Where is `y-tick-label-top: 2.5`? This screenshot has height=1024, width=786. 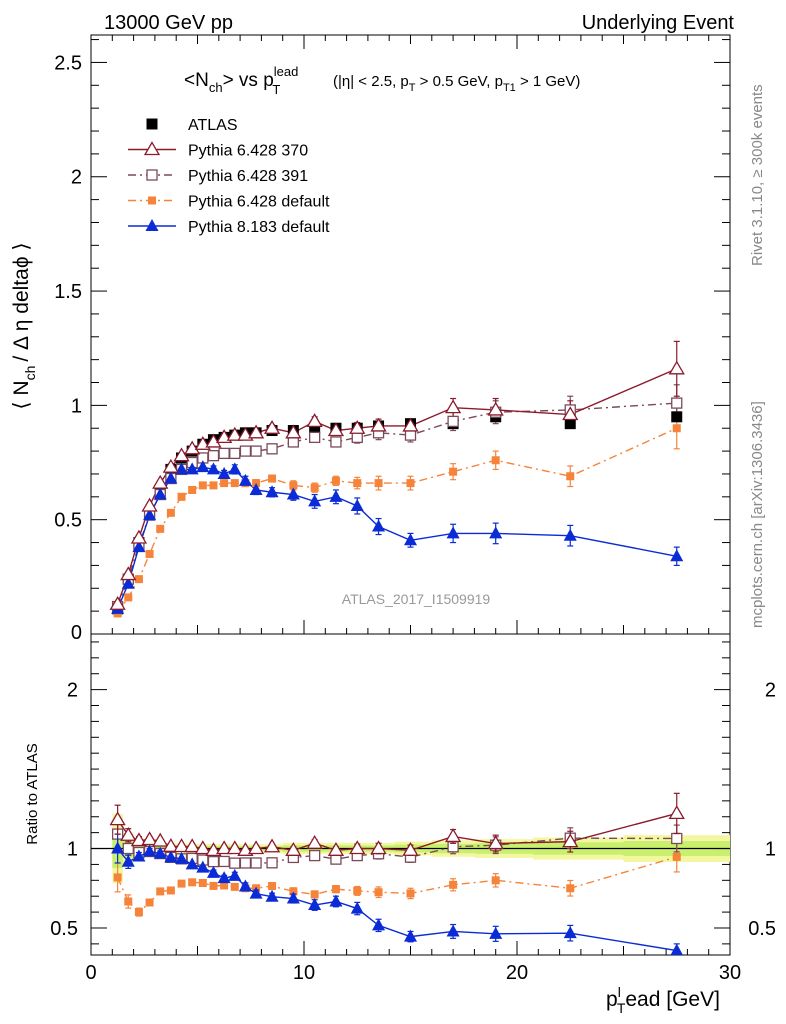
y-tick-label-top: 2.5 is located at coordinates (68, 63).